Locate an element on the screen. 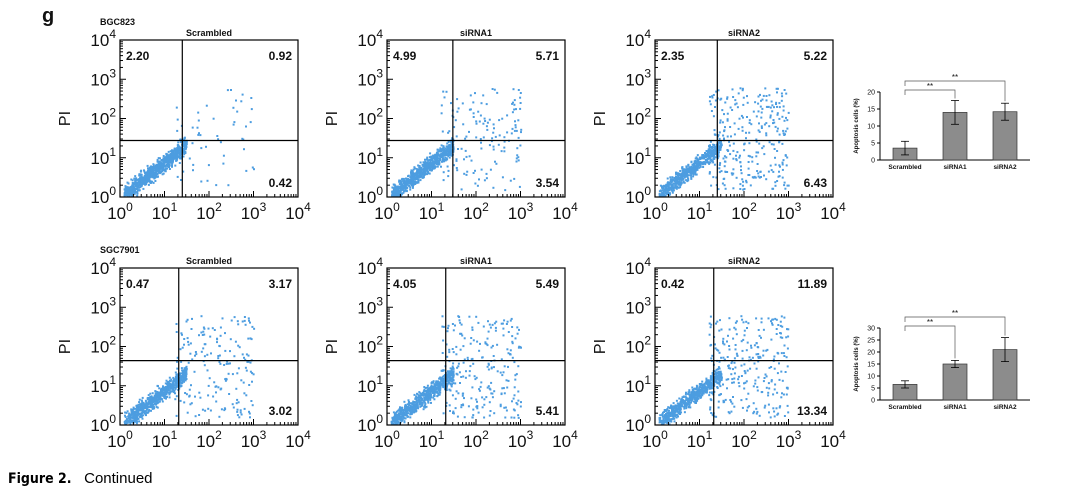 This screenshot has width=1069, height=492. tick-label: 10⁴ is located at coordinates (298, 439).